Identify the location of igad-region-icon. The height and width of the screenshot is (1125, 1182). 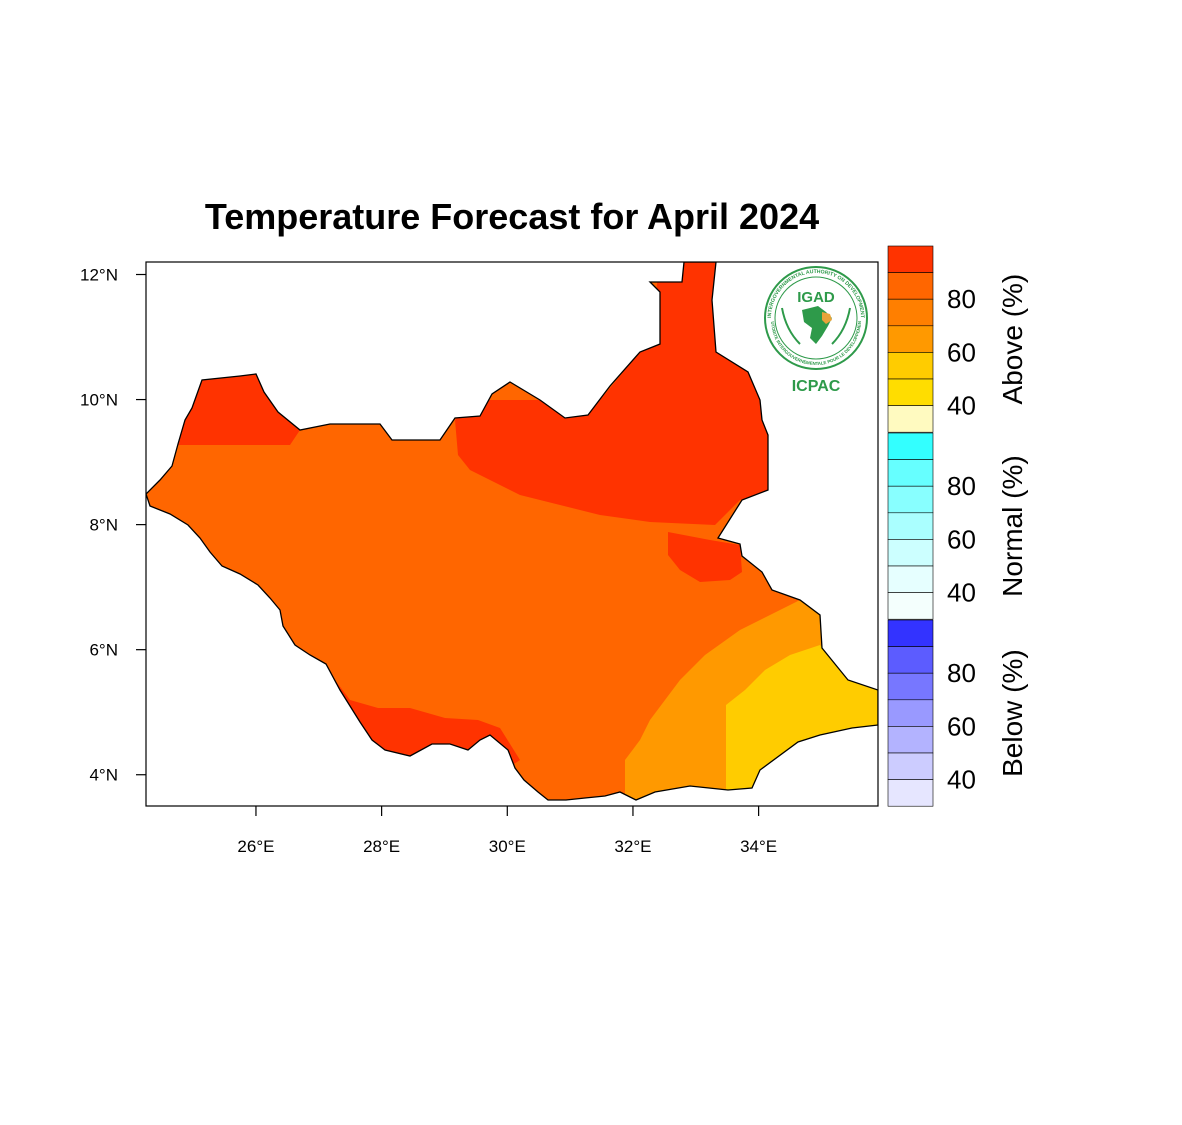
(827, 318).